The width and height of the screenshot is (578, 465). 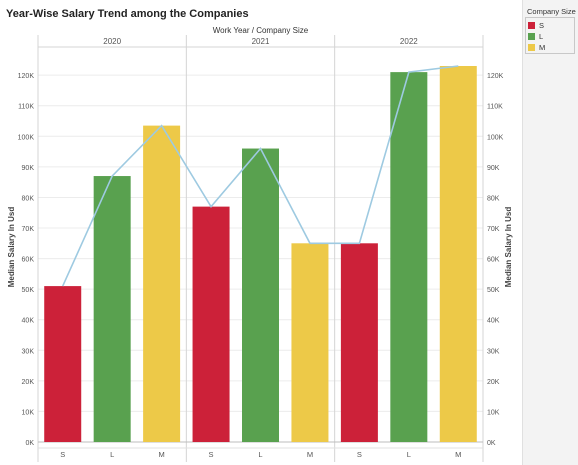 What do you see at coordinates (26, 107) in the screenshot?
I see `y-tick-left-110K: 110K` at bounding box center [26, 107].